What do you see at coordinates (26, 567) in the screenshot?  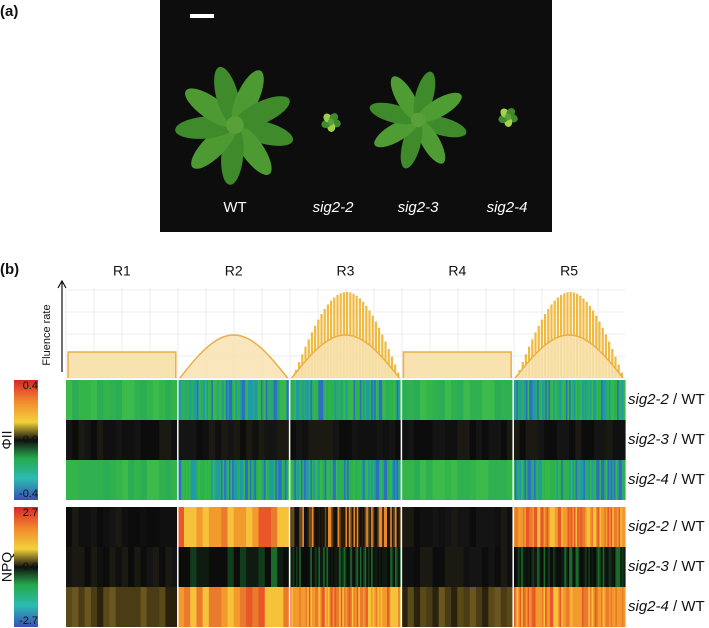 I see `colorbar` at bounding box center [26, 567].